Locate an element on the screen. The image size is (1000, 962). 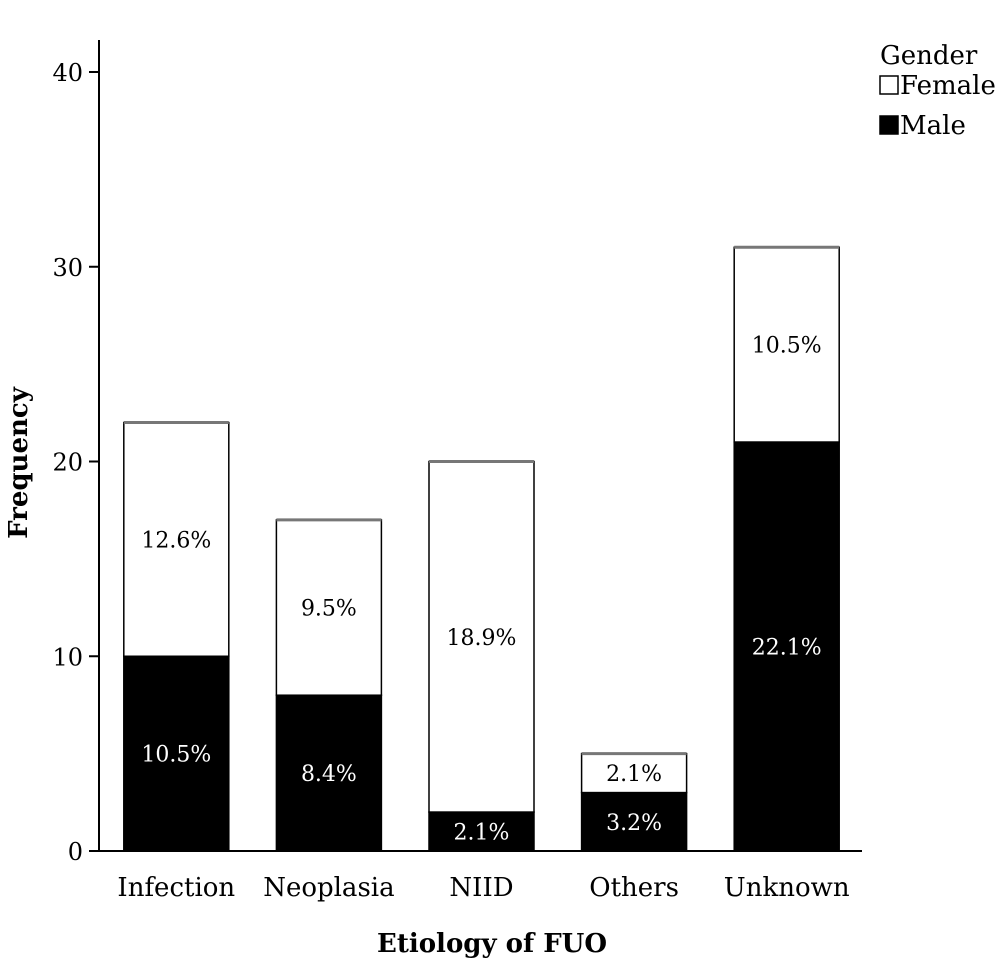
data-label: 3.2% is located at coordinates (634, 823).